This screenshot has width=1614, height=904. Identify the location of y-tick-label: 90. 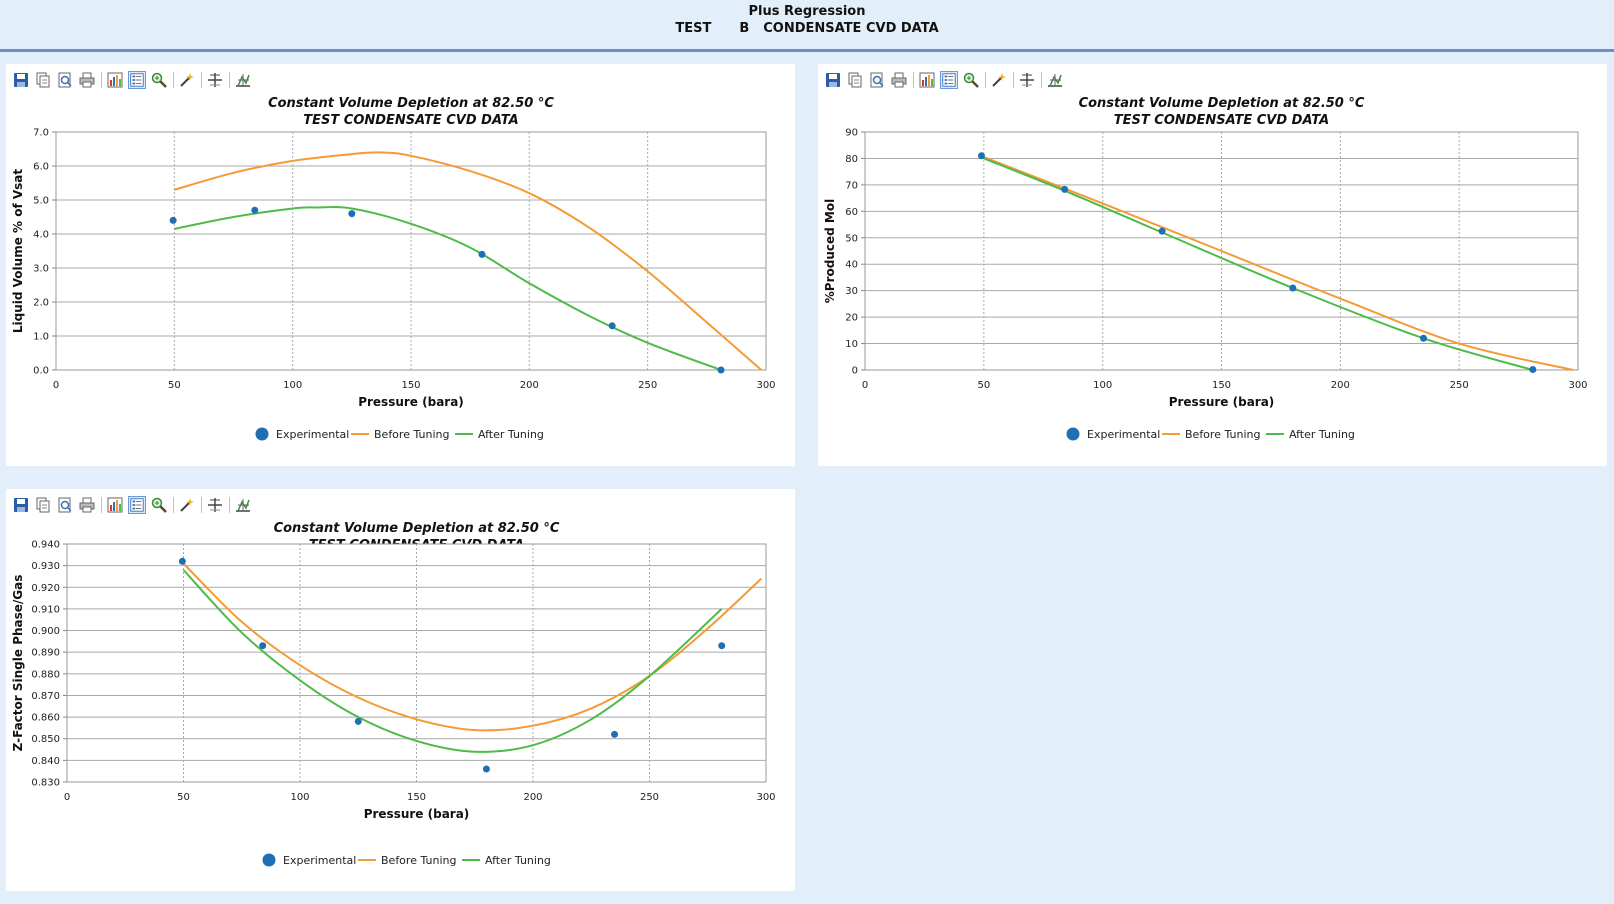
(851, 133).